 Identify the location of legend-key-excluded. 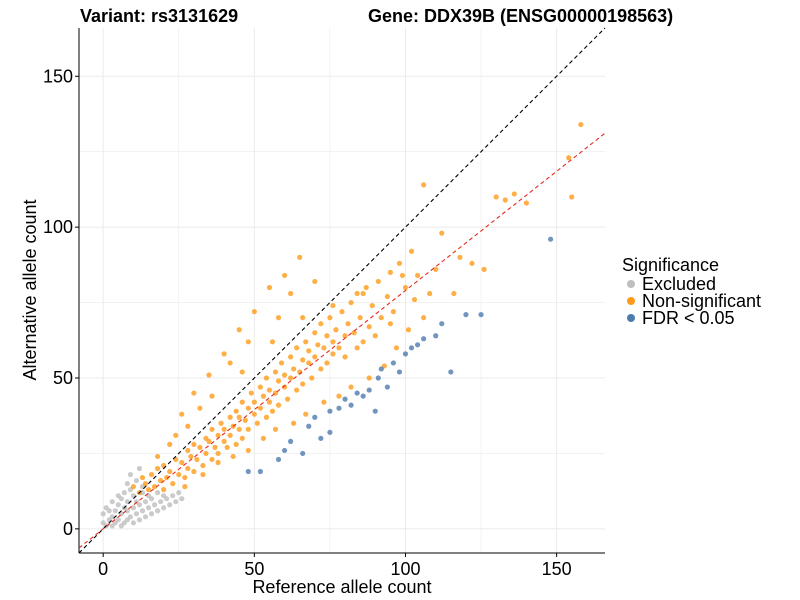
(631, 284).